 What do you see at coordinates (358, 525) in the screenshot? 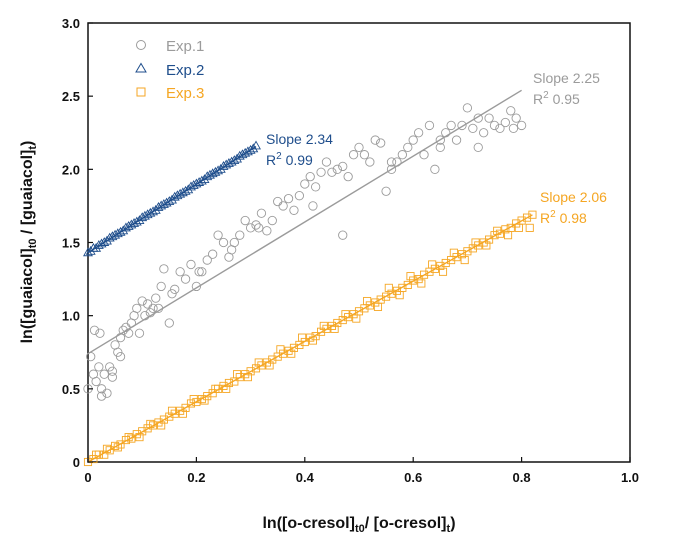
I see `x-axis-title: ln([o-cresol]t0/ [o-cresol]t)` at bounding box center [358, 525].